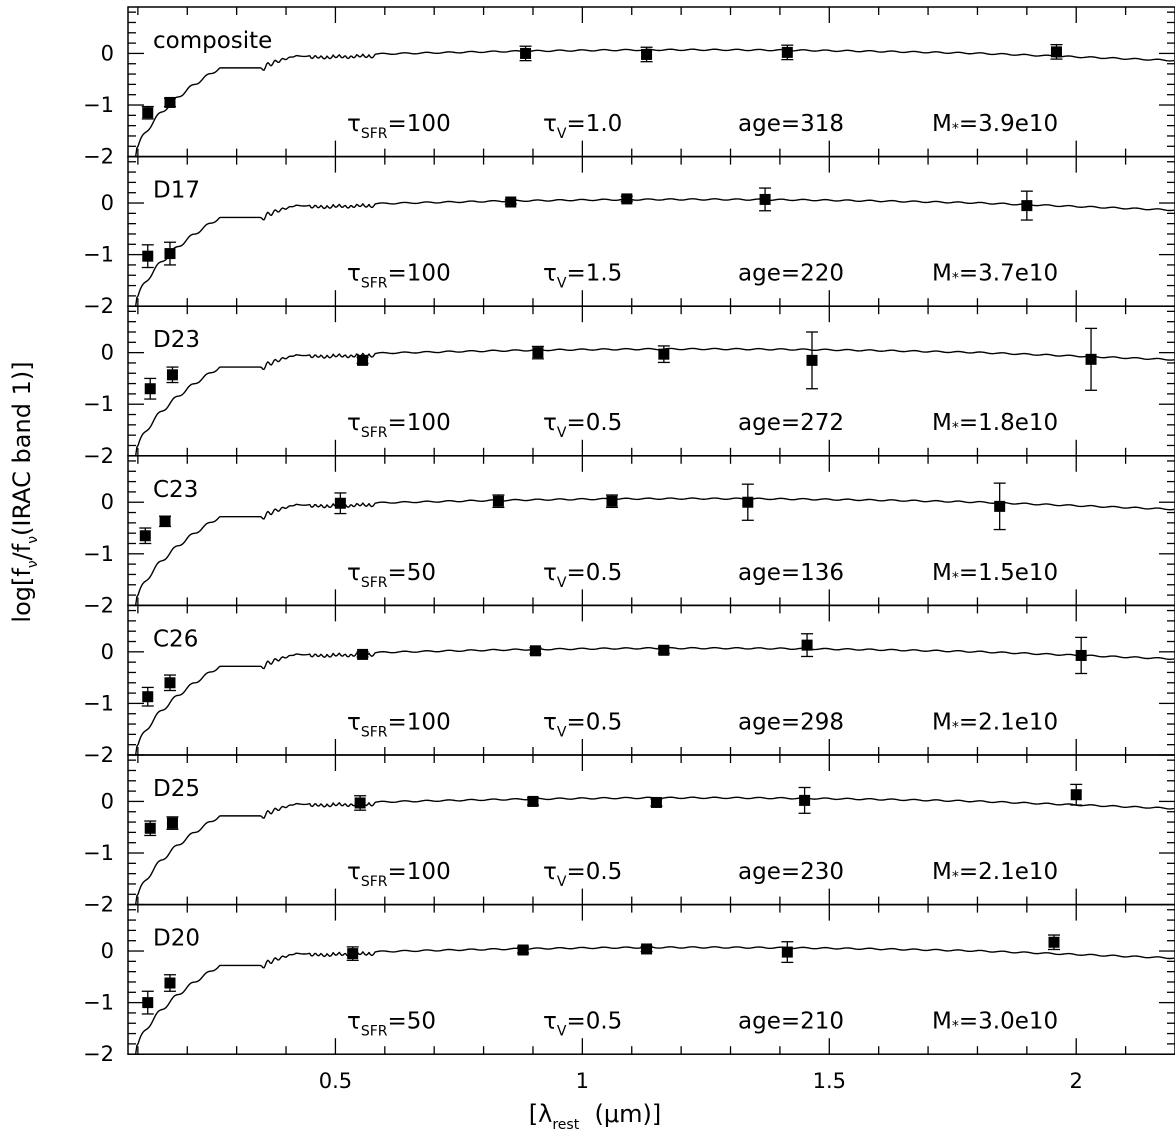 Image resolution: width=1175 pixels, height=1136 pixels. I want to click on panel-name-label: C26, so click(175, 639).